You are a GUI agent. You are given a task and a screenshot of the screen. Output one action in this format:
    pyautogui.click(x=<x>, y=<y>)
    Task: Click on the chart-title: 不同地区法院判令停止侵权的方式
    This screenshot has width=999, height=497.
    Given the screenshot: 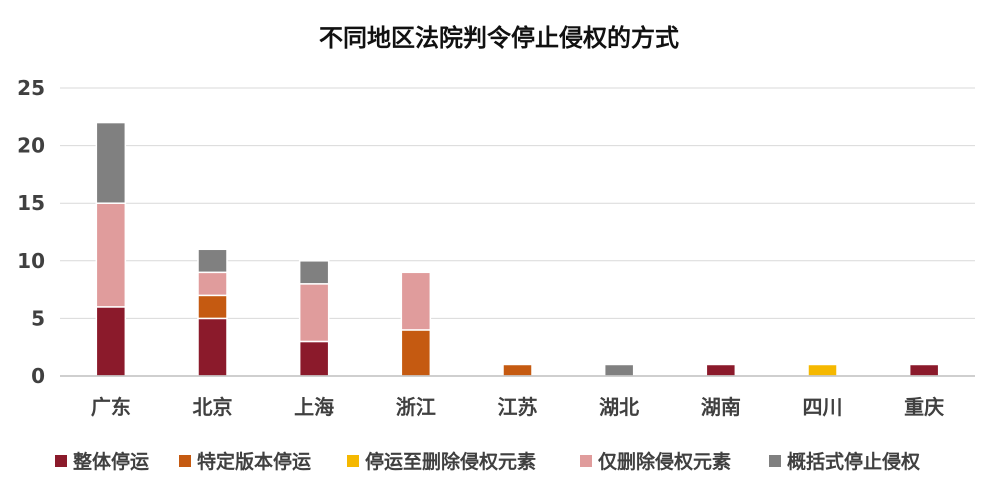 What is the action you would take?
    pyautogui.click(x=499, y=38)
    